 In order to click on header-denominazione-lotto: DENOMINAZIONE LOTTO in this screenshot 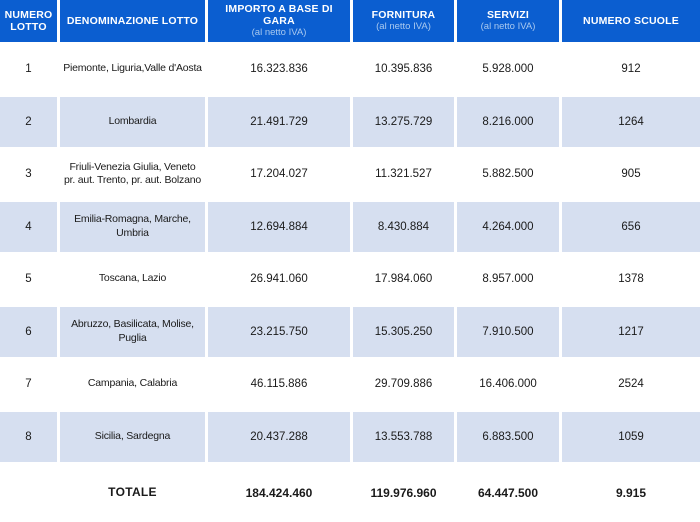, I will do `click(134, 22)`.